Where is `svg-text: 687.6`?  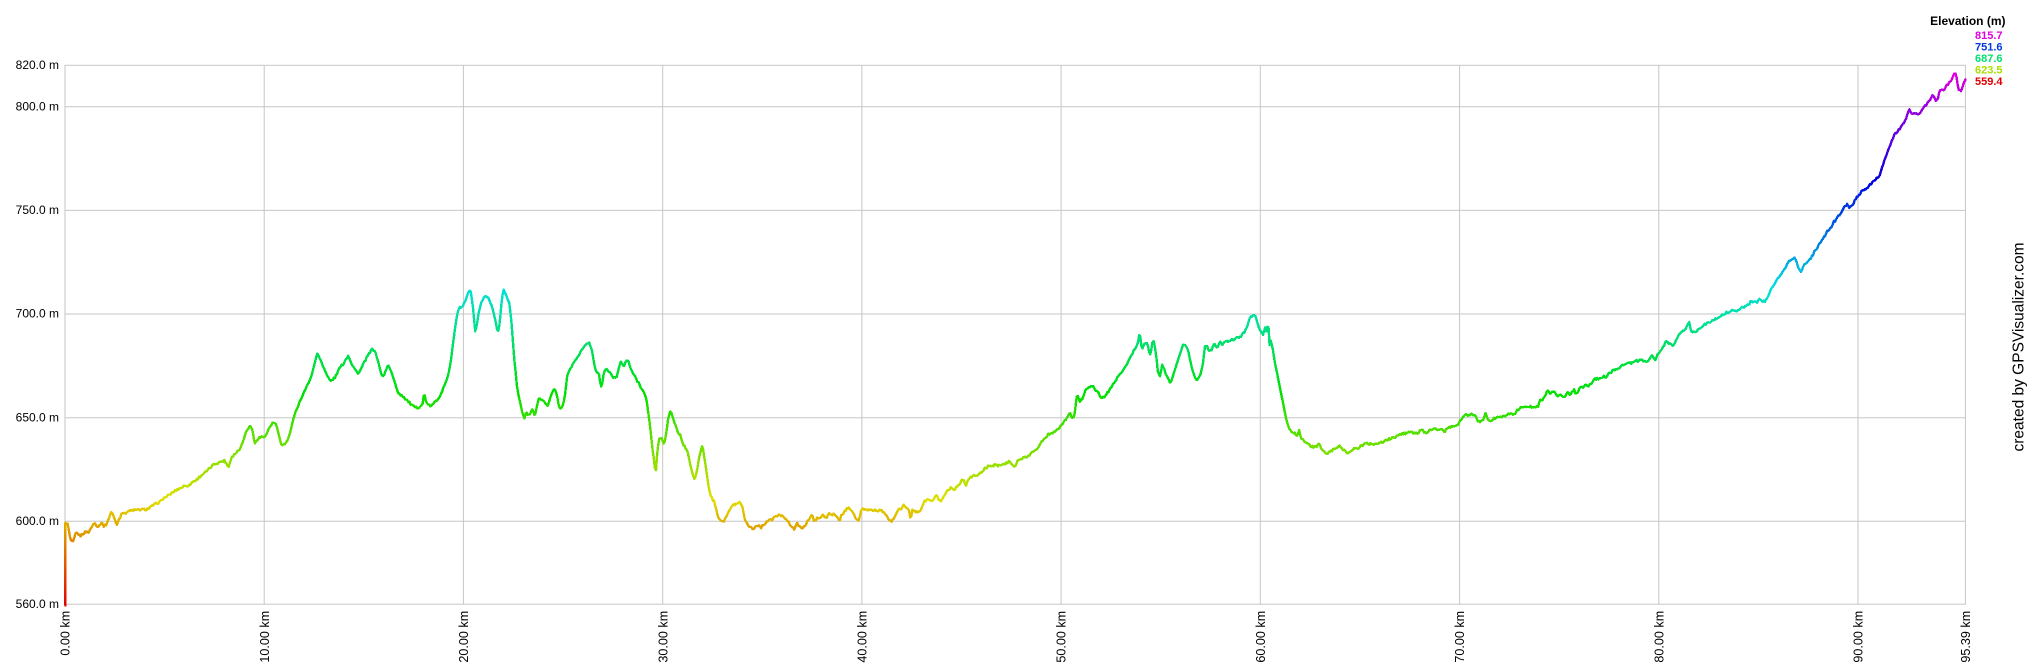 svg-text: 687.6 is located at coordinates (1989, 59).